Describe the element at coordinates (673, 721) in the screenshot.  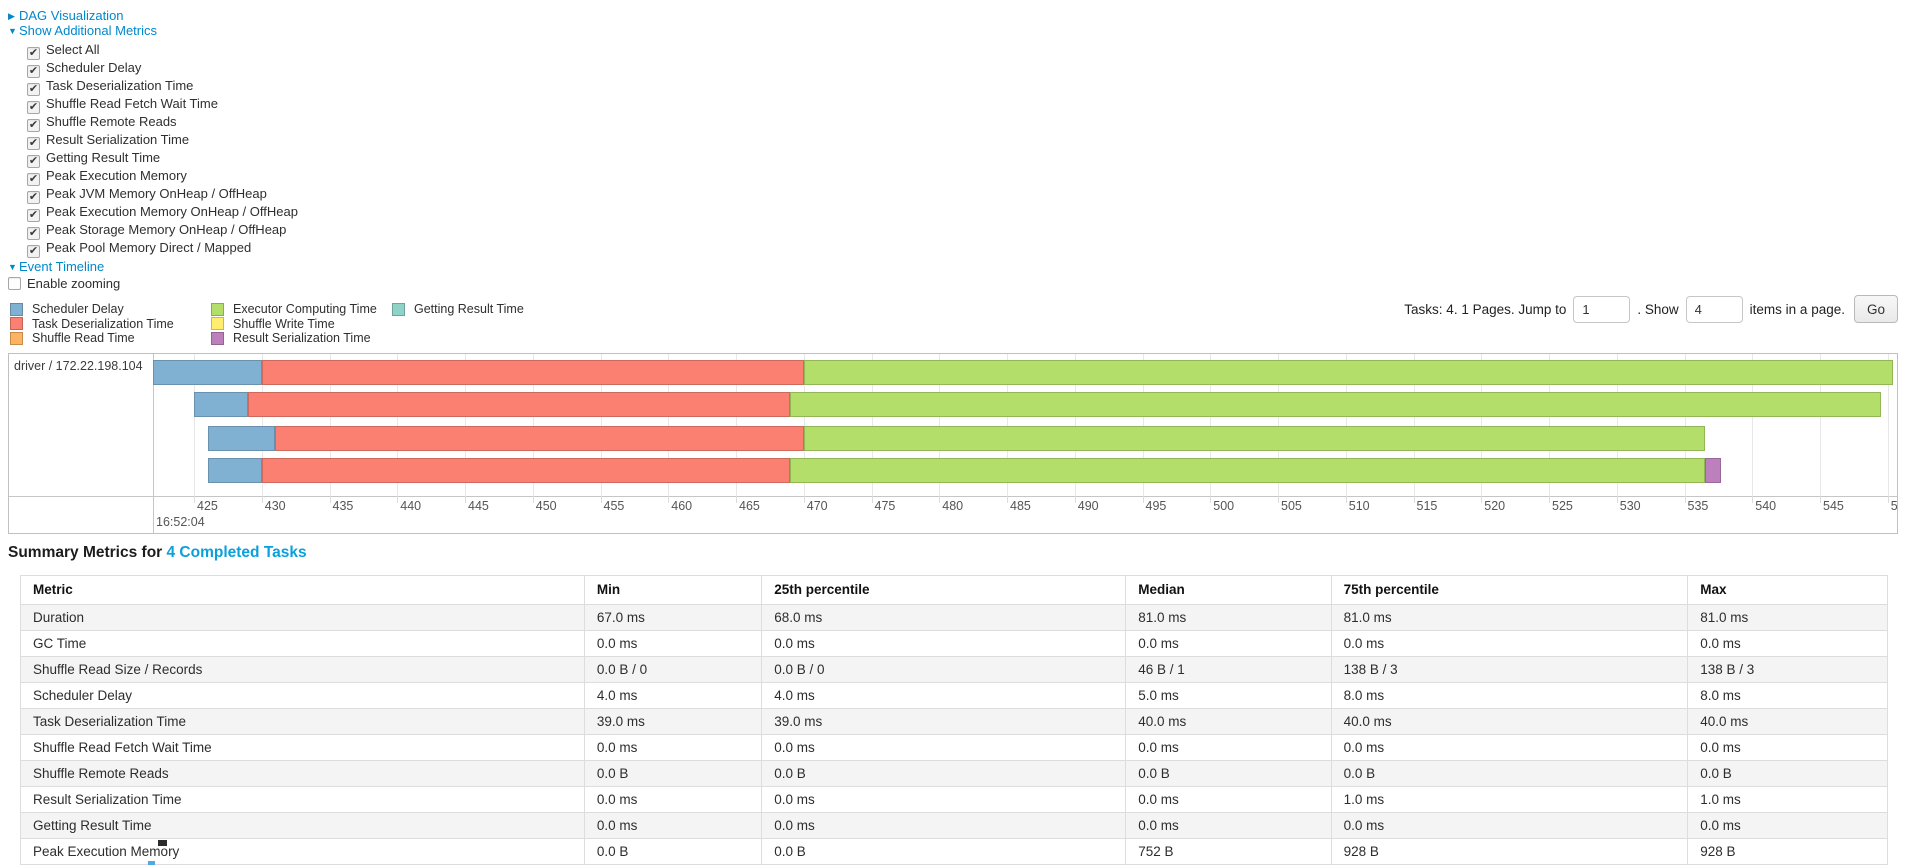
I see `summary-table-cell: 39.0 ms` at that location.